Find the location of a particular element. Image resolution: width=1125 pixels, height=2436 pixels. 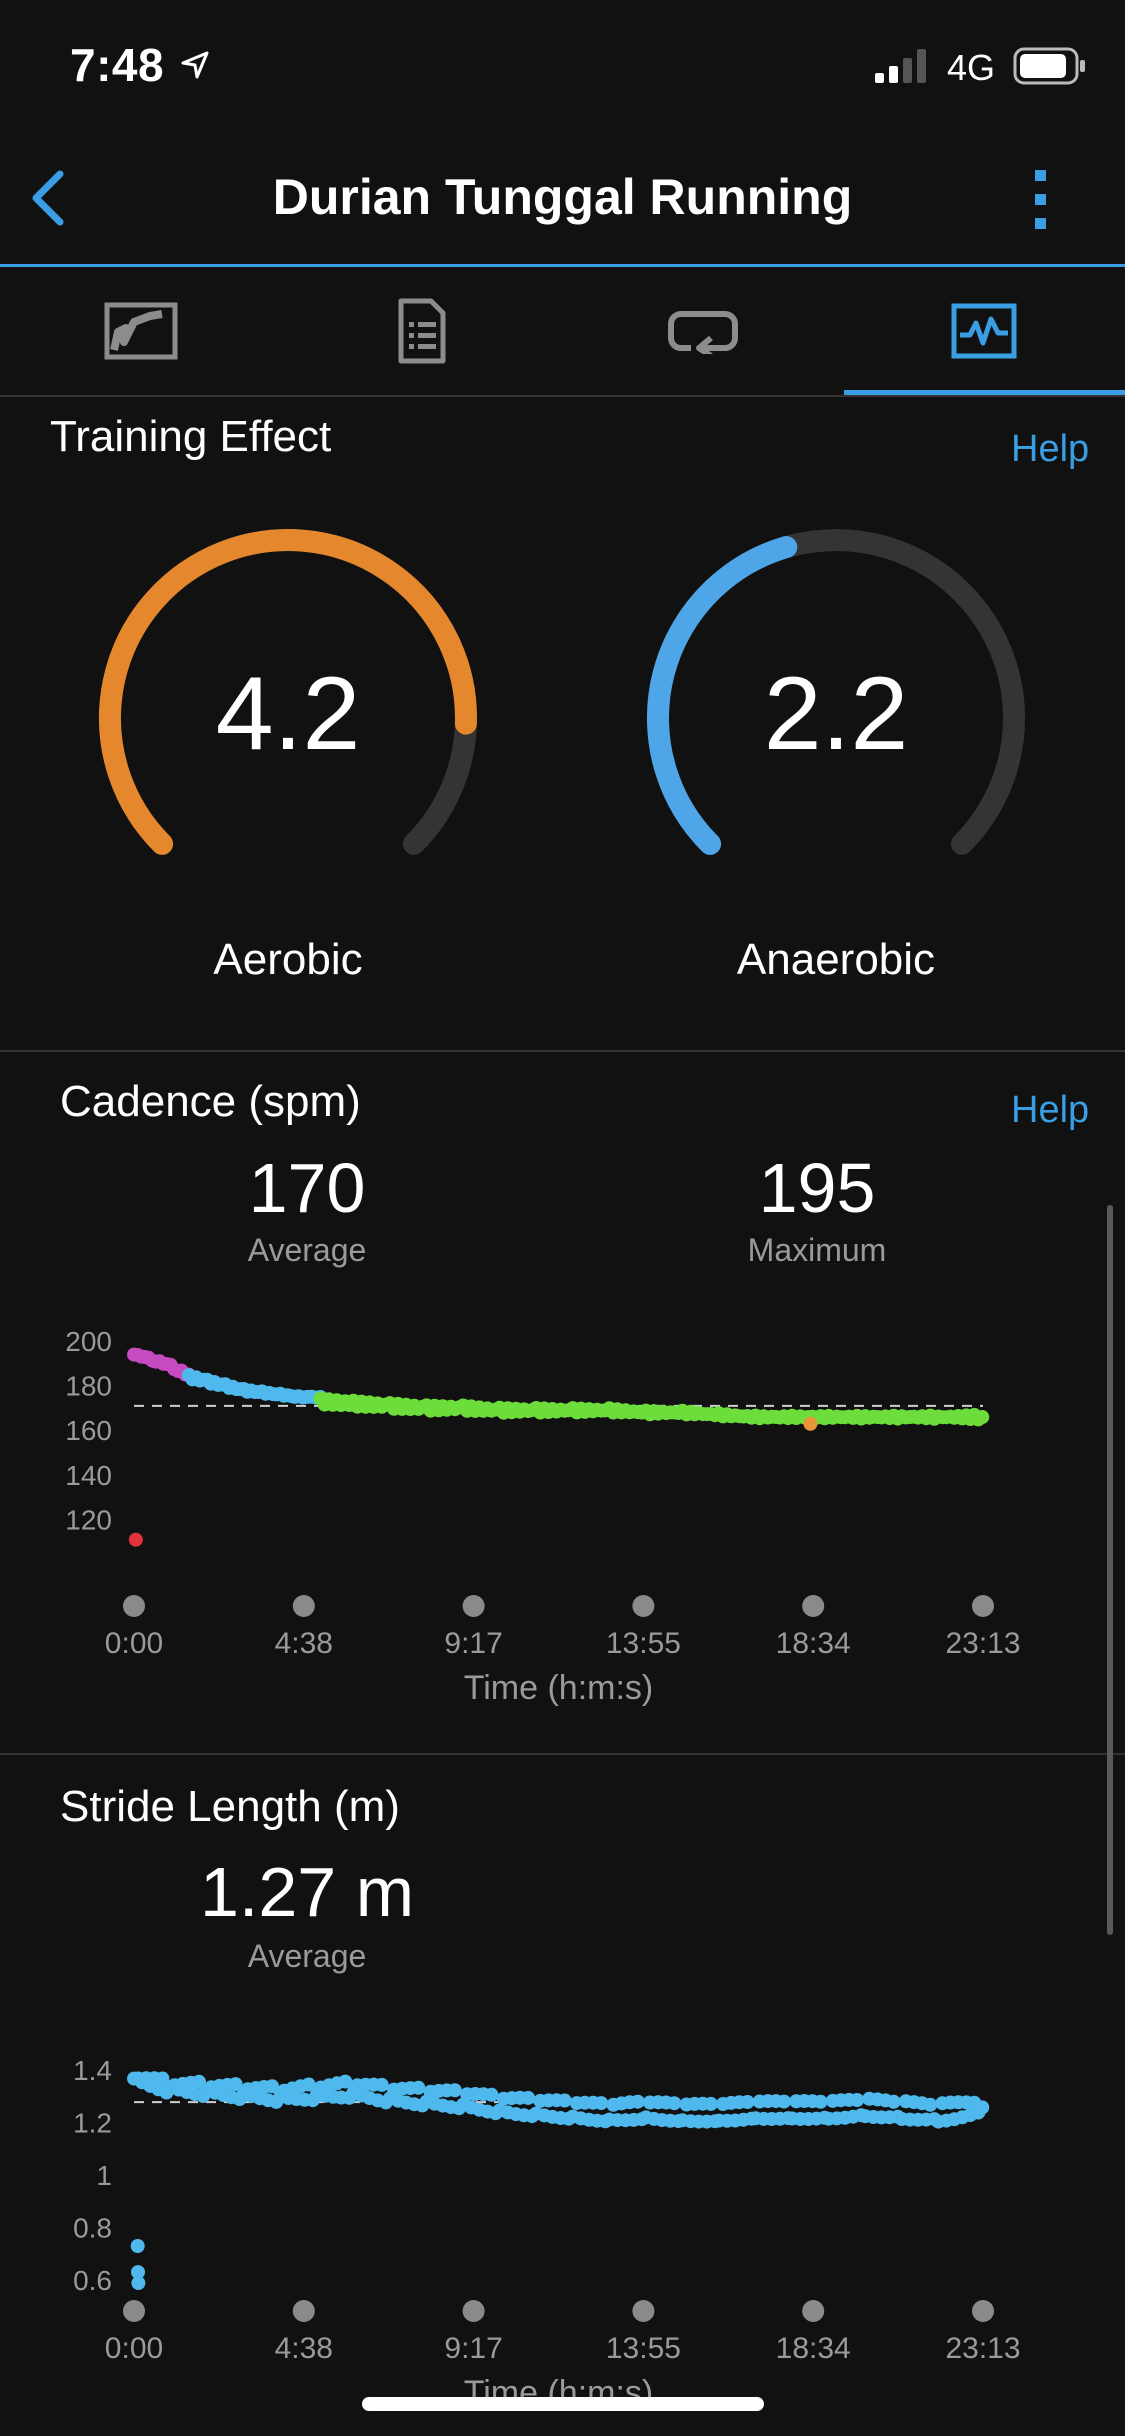

back-button is located at coordinates (47, 198).